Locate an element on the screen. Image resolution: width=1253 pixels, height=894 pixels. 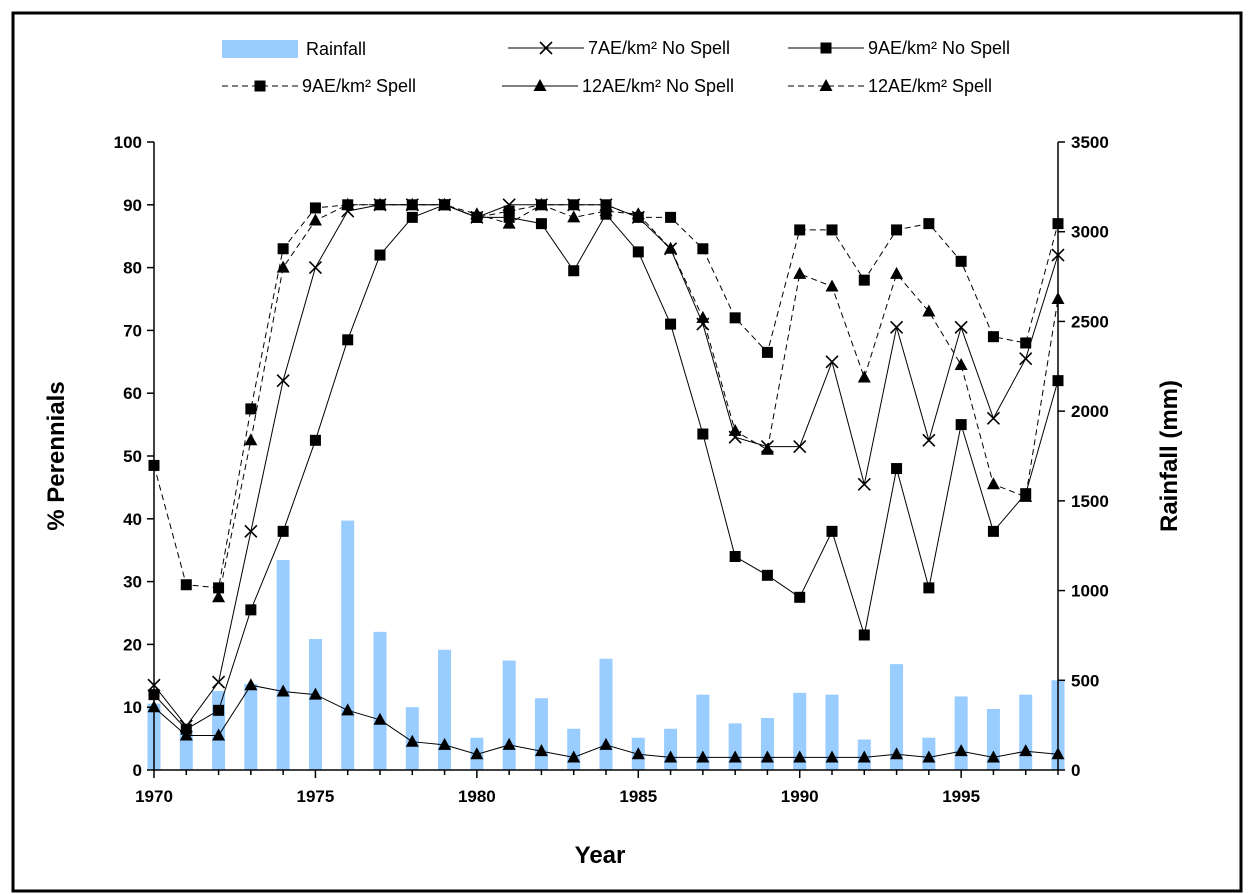
y-right-tick-label: 1000 is located at coordinates (1090, 591).